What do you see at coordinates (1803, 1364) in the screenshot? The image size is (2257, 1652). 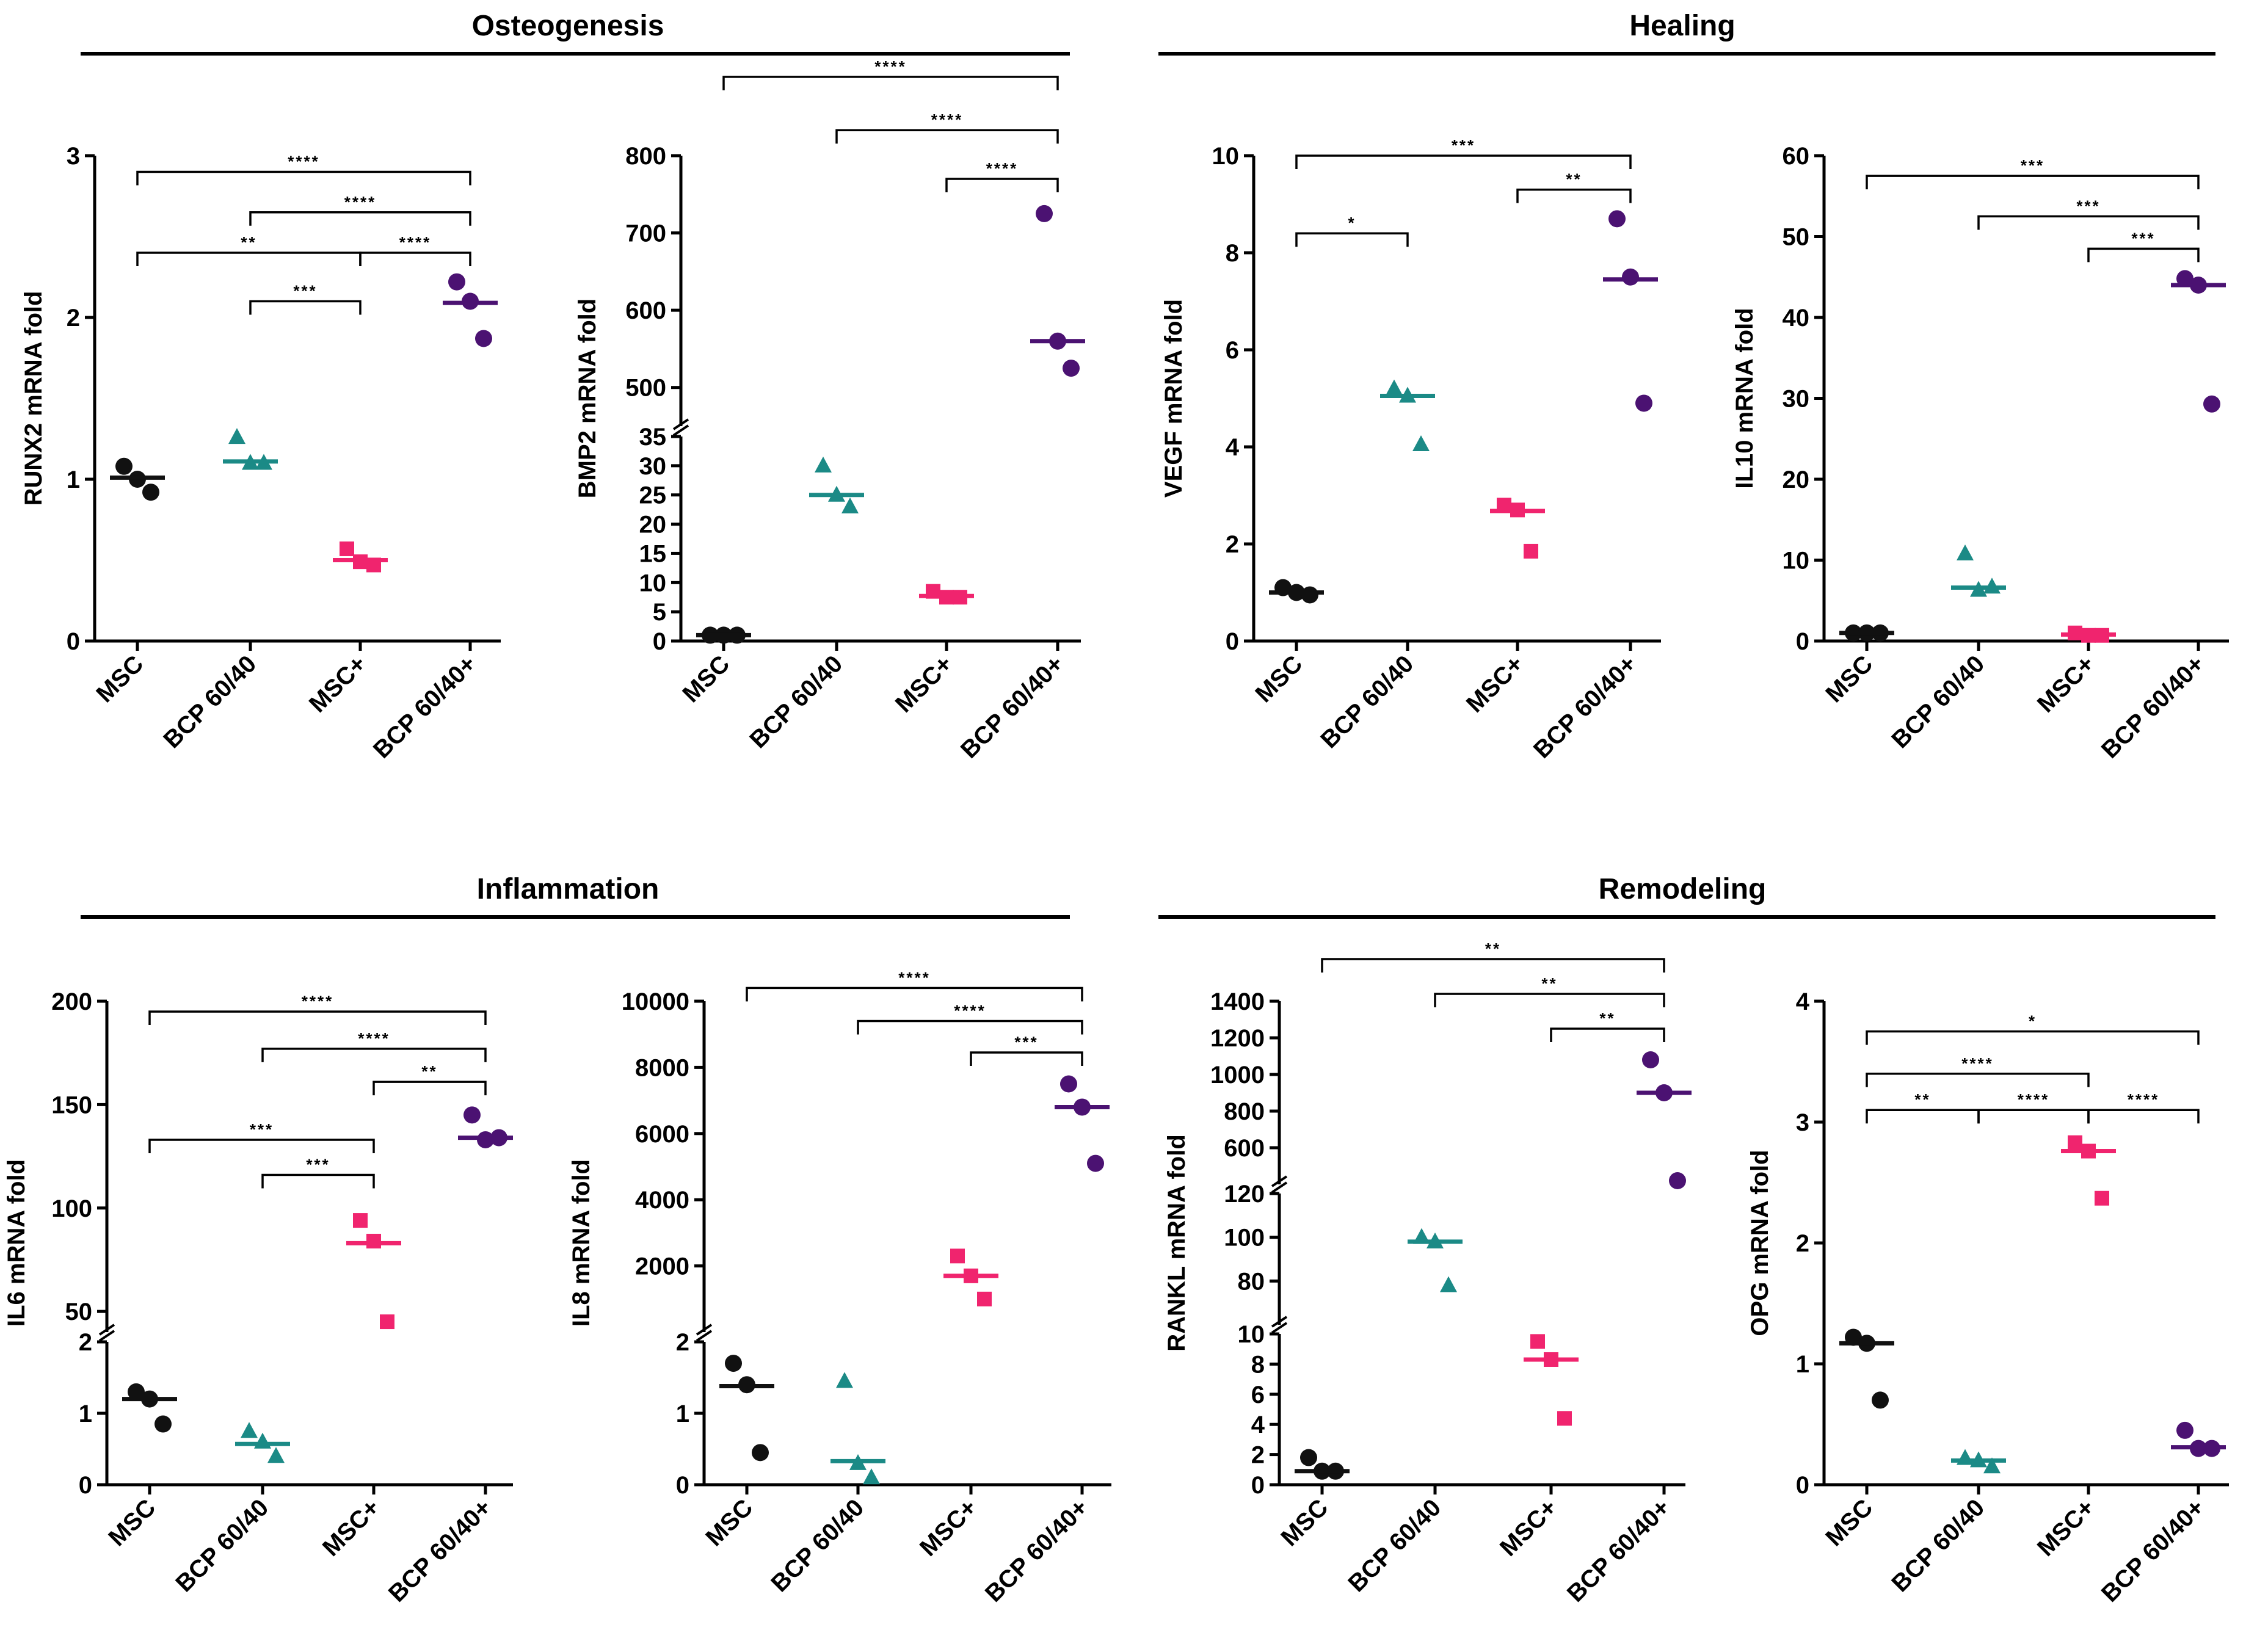 I see `opg-y-tick-label: 1` at bounding box center [1803, 1364].